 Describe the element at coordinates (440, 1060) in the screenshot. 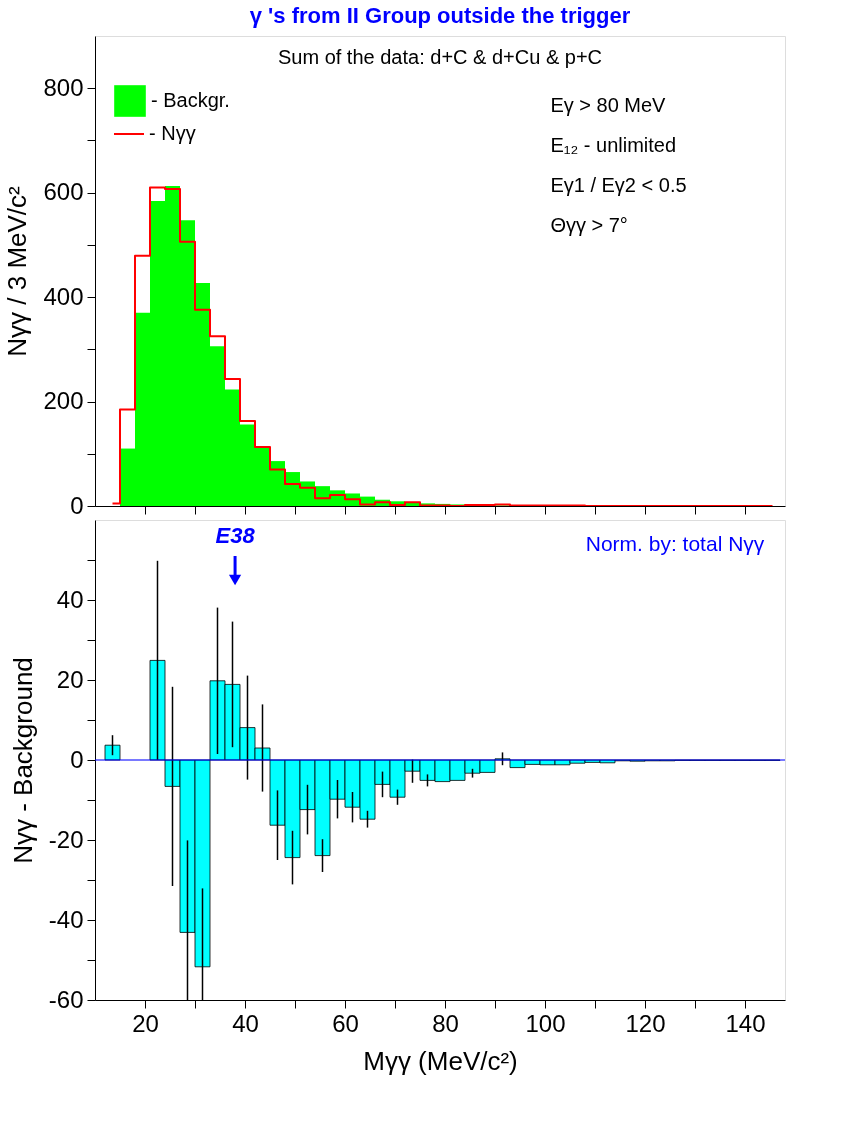

I see `x-axis-title: Mγγ (MeV/c²)` at that location.